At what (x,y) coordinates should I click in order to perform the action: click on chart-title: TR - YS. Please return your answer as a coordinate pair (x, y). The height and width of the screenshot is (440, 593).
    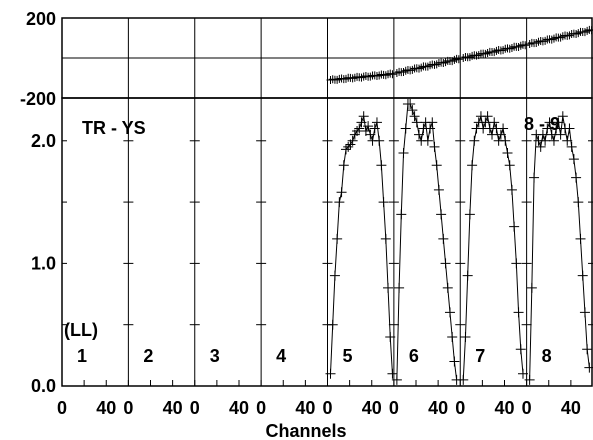
    Looking at the image, I should click on (114, 128).